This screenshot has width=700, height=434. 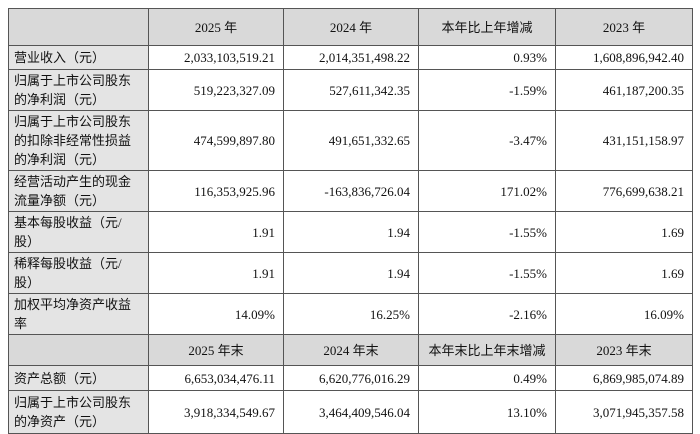 I want to click on value-cell: 474,599,897.80, so click(x=216, y=140).